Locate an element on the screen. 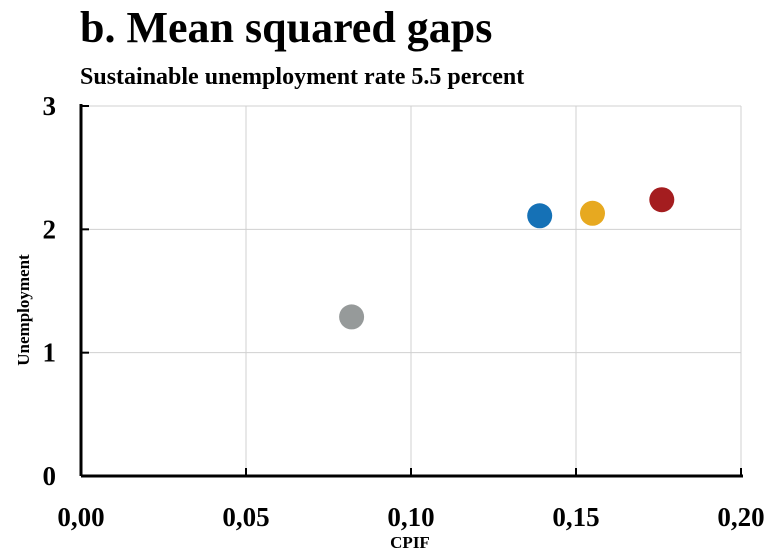  y-tick-label: 0 is located at coordinates (50, 476).